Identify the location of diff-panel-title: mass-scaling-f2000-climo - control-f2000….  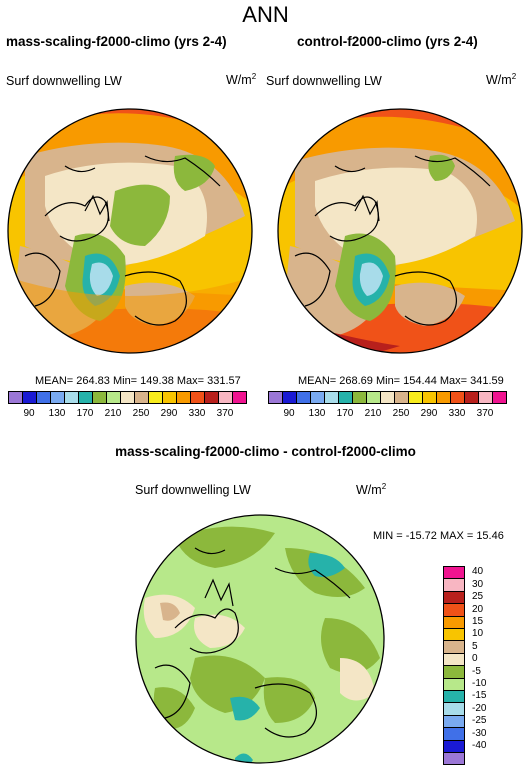
(265, 451).